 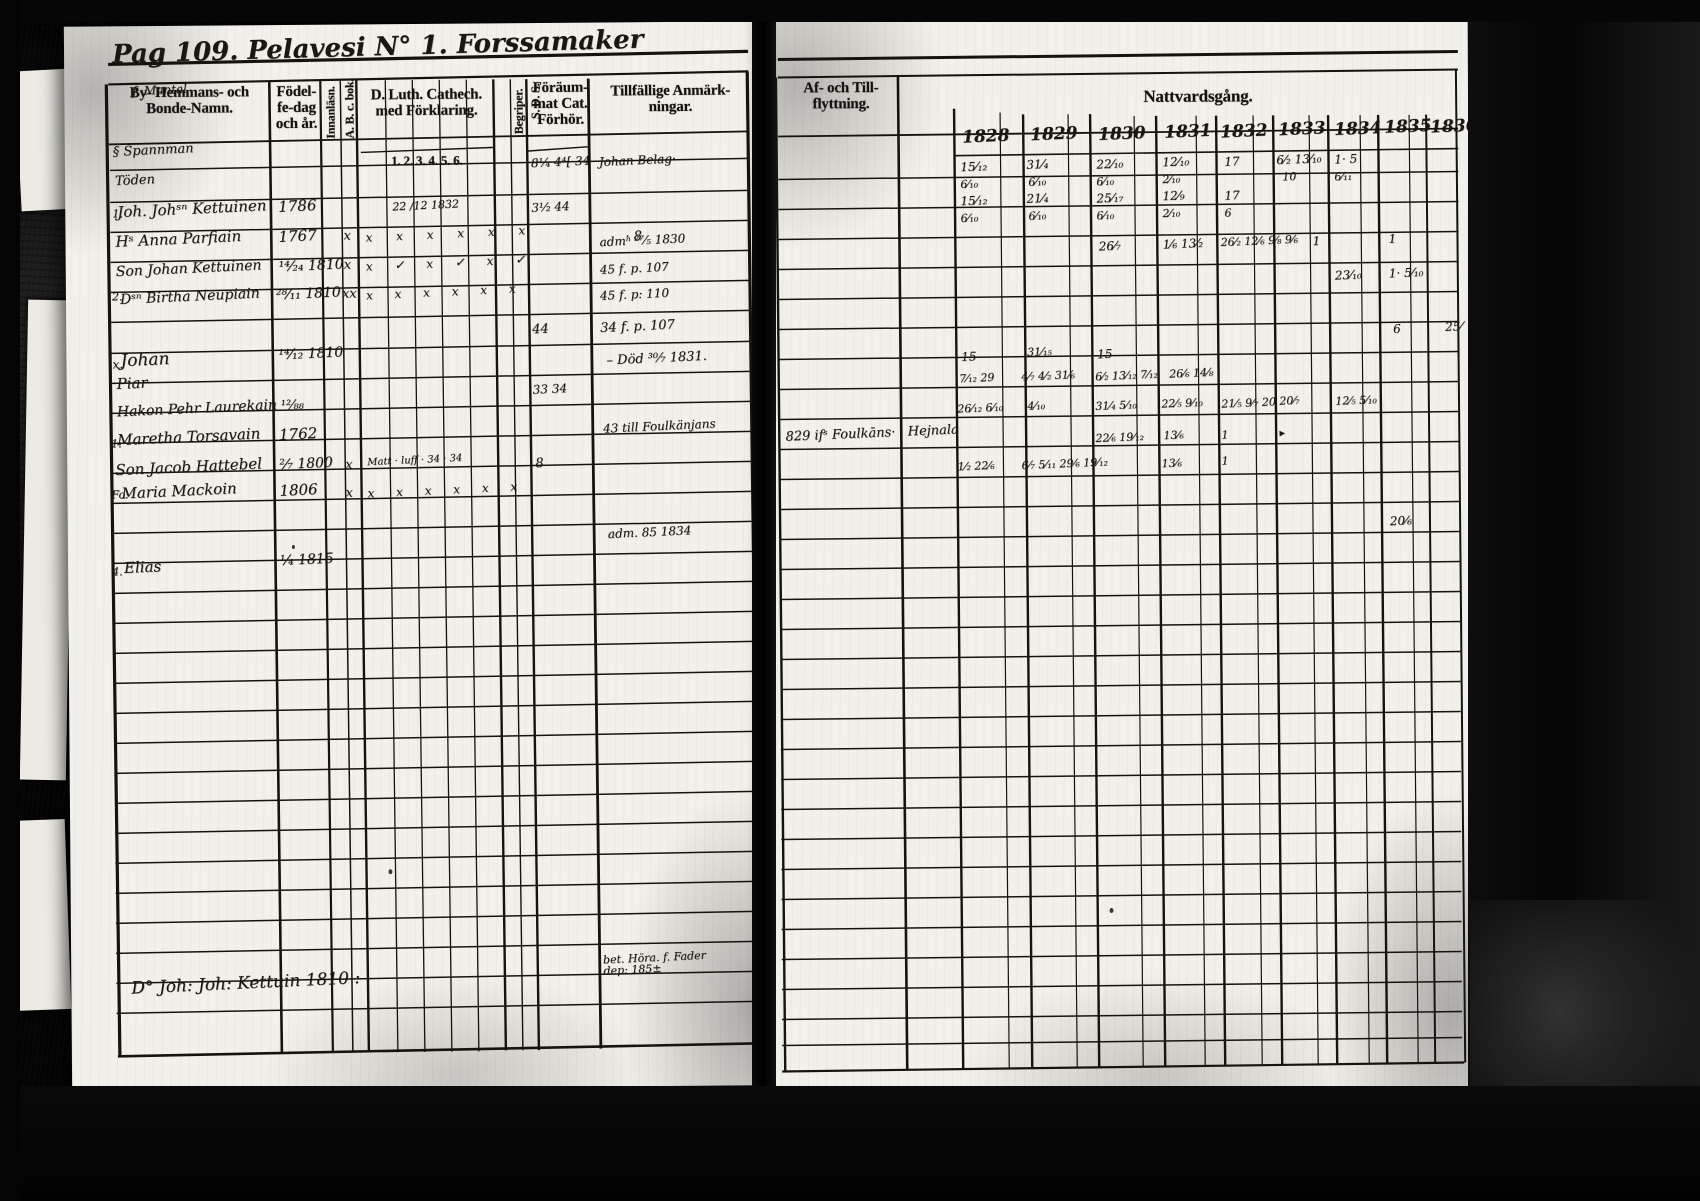 I want to click on communion-cell: 15⁄₁₂, so click(x=974, y=167).